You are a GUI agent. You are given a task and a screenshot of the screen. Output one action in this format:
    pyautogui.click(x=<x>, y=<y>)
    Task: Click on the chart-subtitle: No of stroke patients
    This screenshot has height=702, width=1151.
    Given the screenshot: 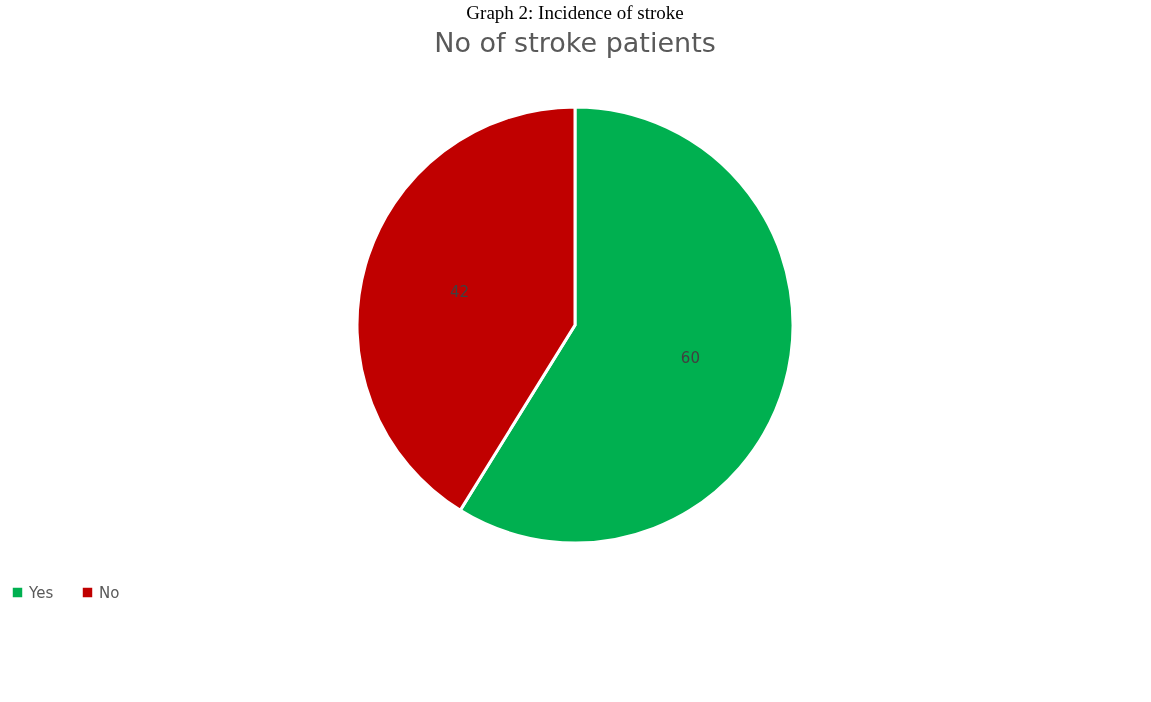 What is the action you would take?
    pyautogui.click(x=575, y=42)
    